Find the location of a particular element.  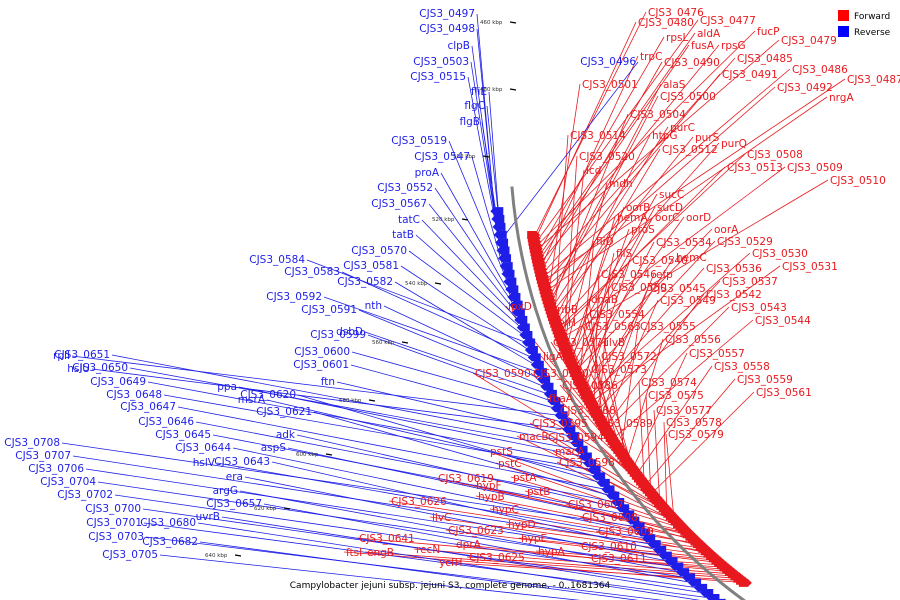

reverse-gene-label: nth is located at coordinates (373, 306).